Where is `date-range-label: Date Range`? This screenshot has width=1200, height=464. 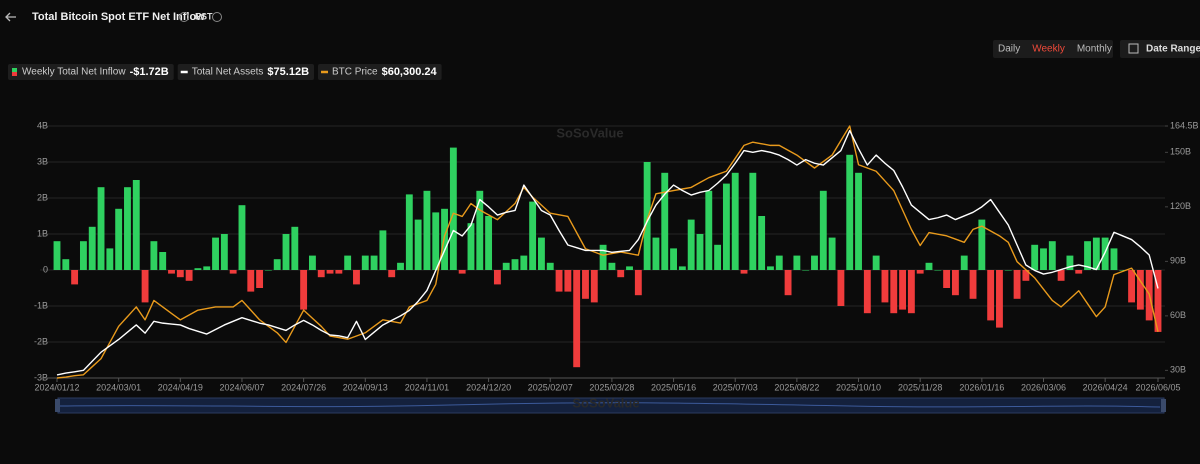 date-range-label: Date Range is located at coordinates (1173, 49).